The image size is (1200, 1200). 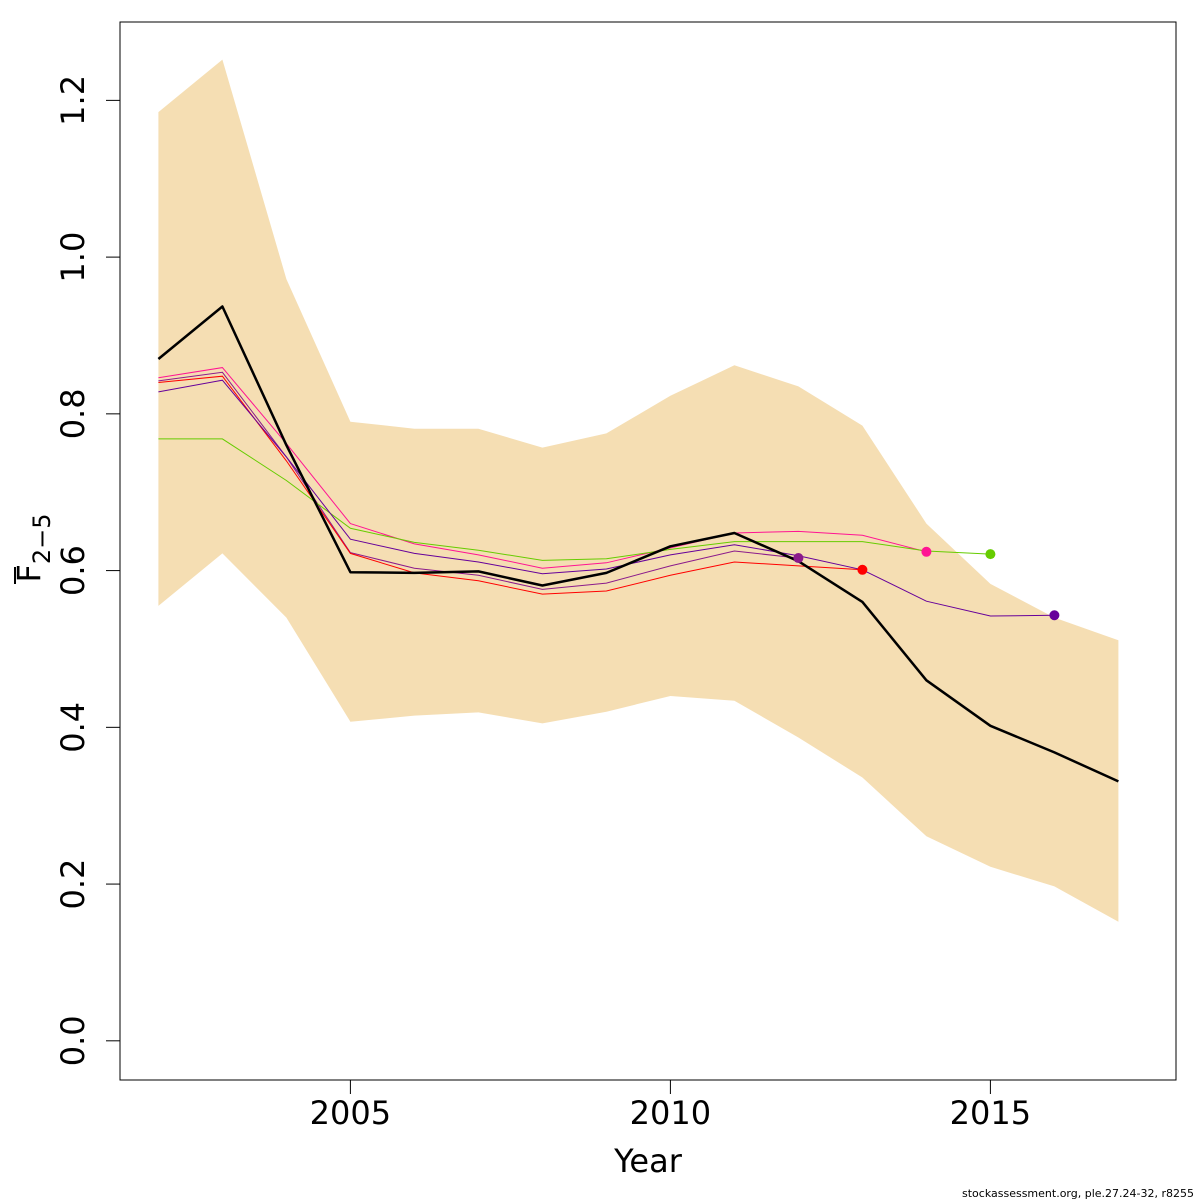 What do you see at coordinates (648, 1161) in the screenshot?
I see `x-axis-title: Year` at bounding box center [648, 1161].